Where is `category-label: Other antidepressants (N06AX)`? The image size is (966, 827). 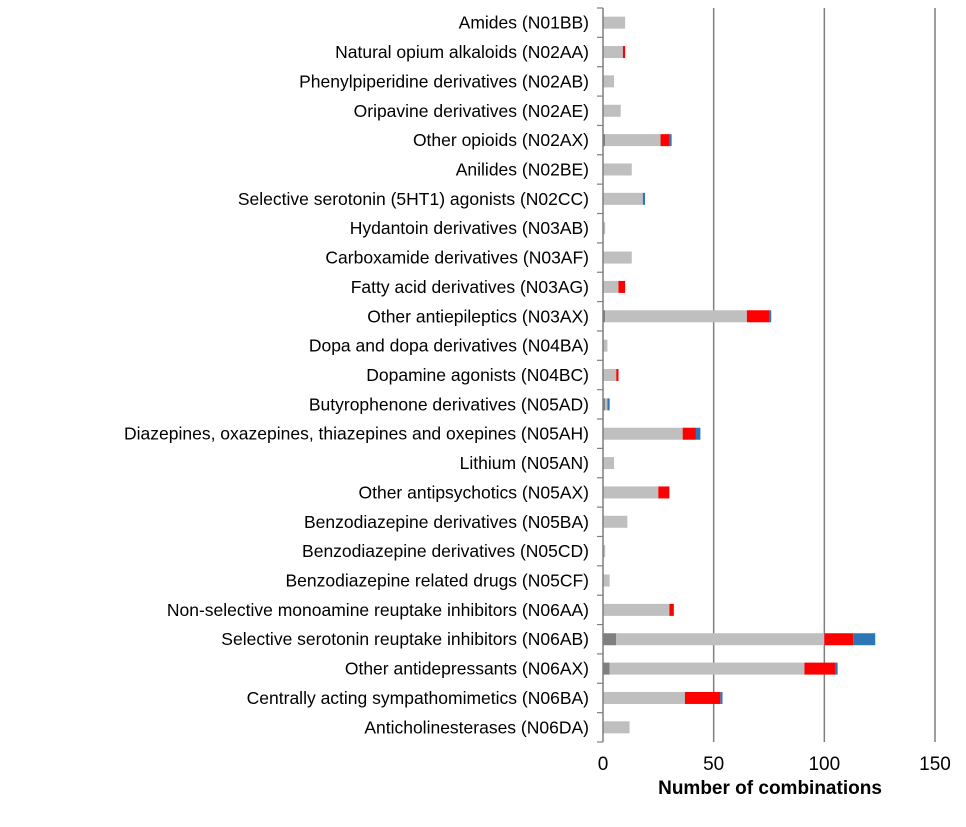 category-label: Other antidepressants (N06AX) is located at coordinates (467, 669).